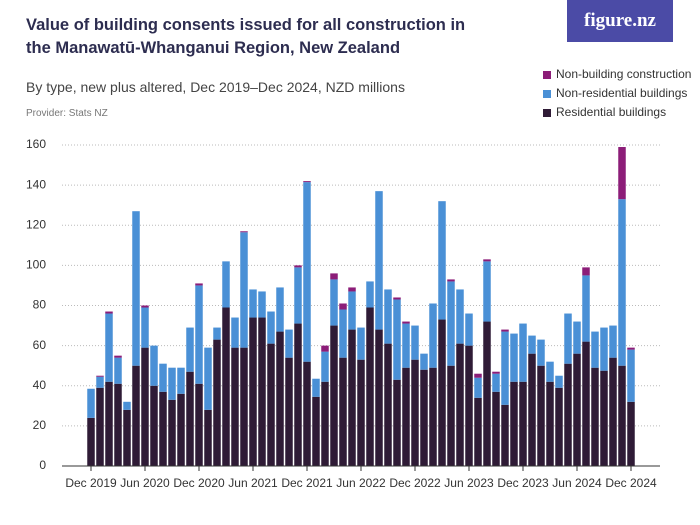 The height and width of the screenshot is (525, 700). Describe the element at coordinates (620, 21) in the screenshot. I see `logo: figure.nz` at that location.